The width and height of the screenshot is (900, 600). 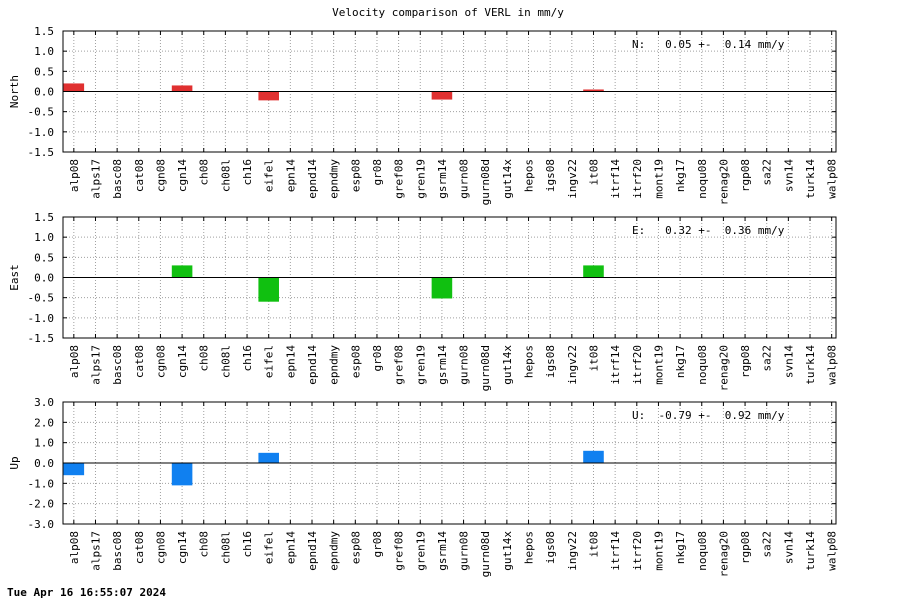 I want to click on x-tick-label: itrf14, so click(x=615, y=179).